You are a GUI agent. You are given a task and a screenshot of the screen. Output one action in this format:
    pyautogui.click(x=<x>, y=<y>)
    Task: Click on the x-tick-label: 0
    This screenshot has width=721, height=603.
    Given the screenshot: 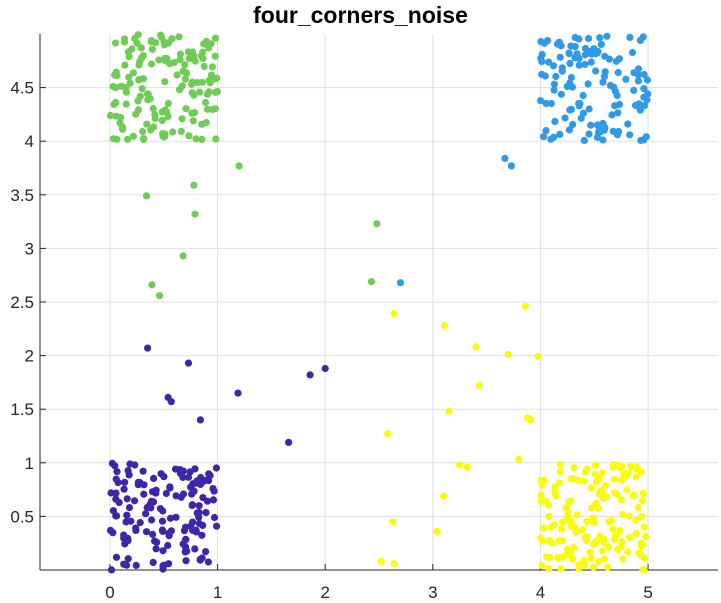 What is the action you would take?
    pyautogui.click(x=109, y=592)
    